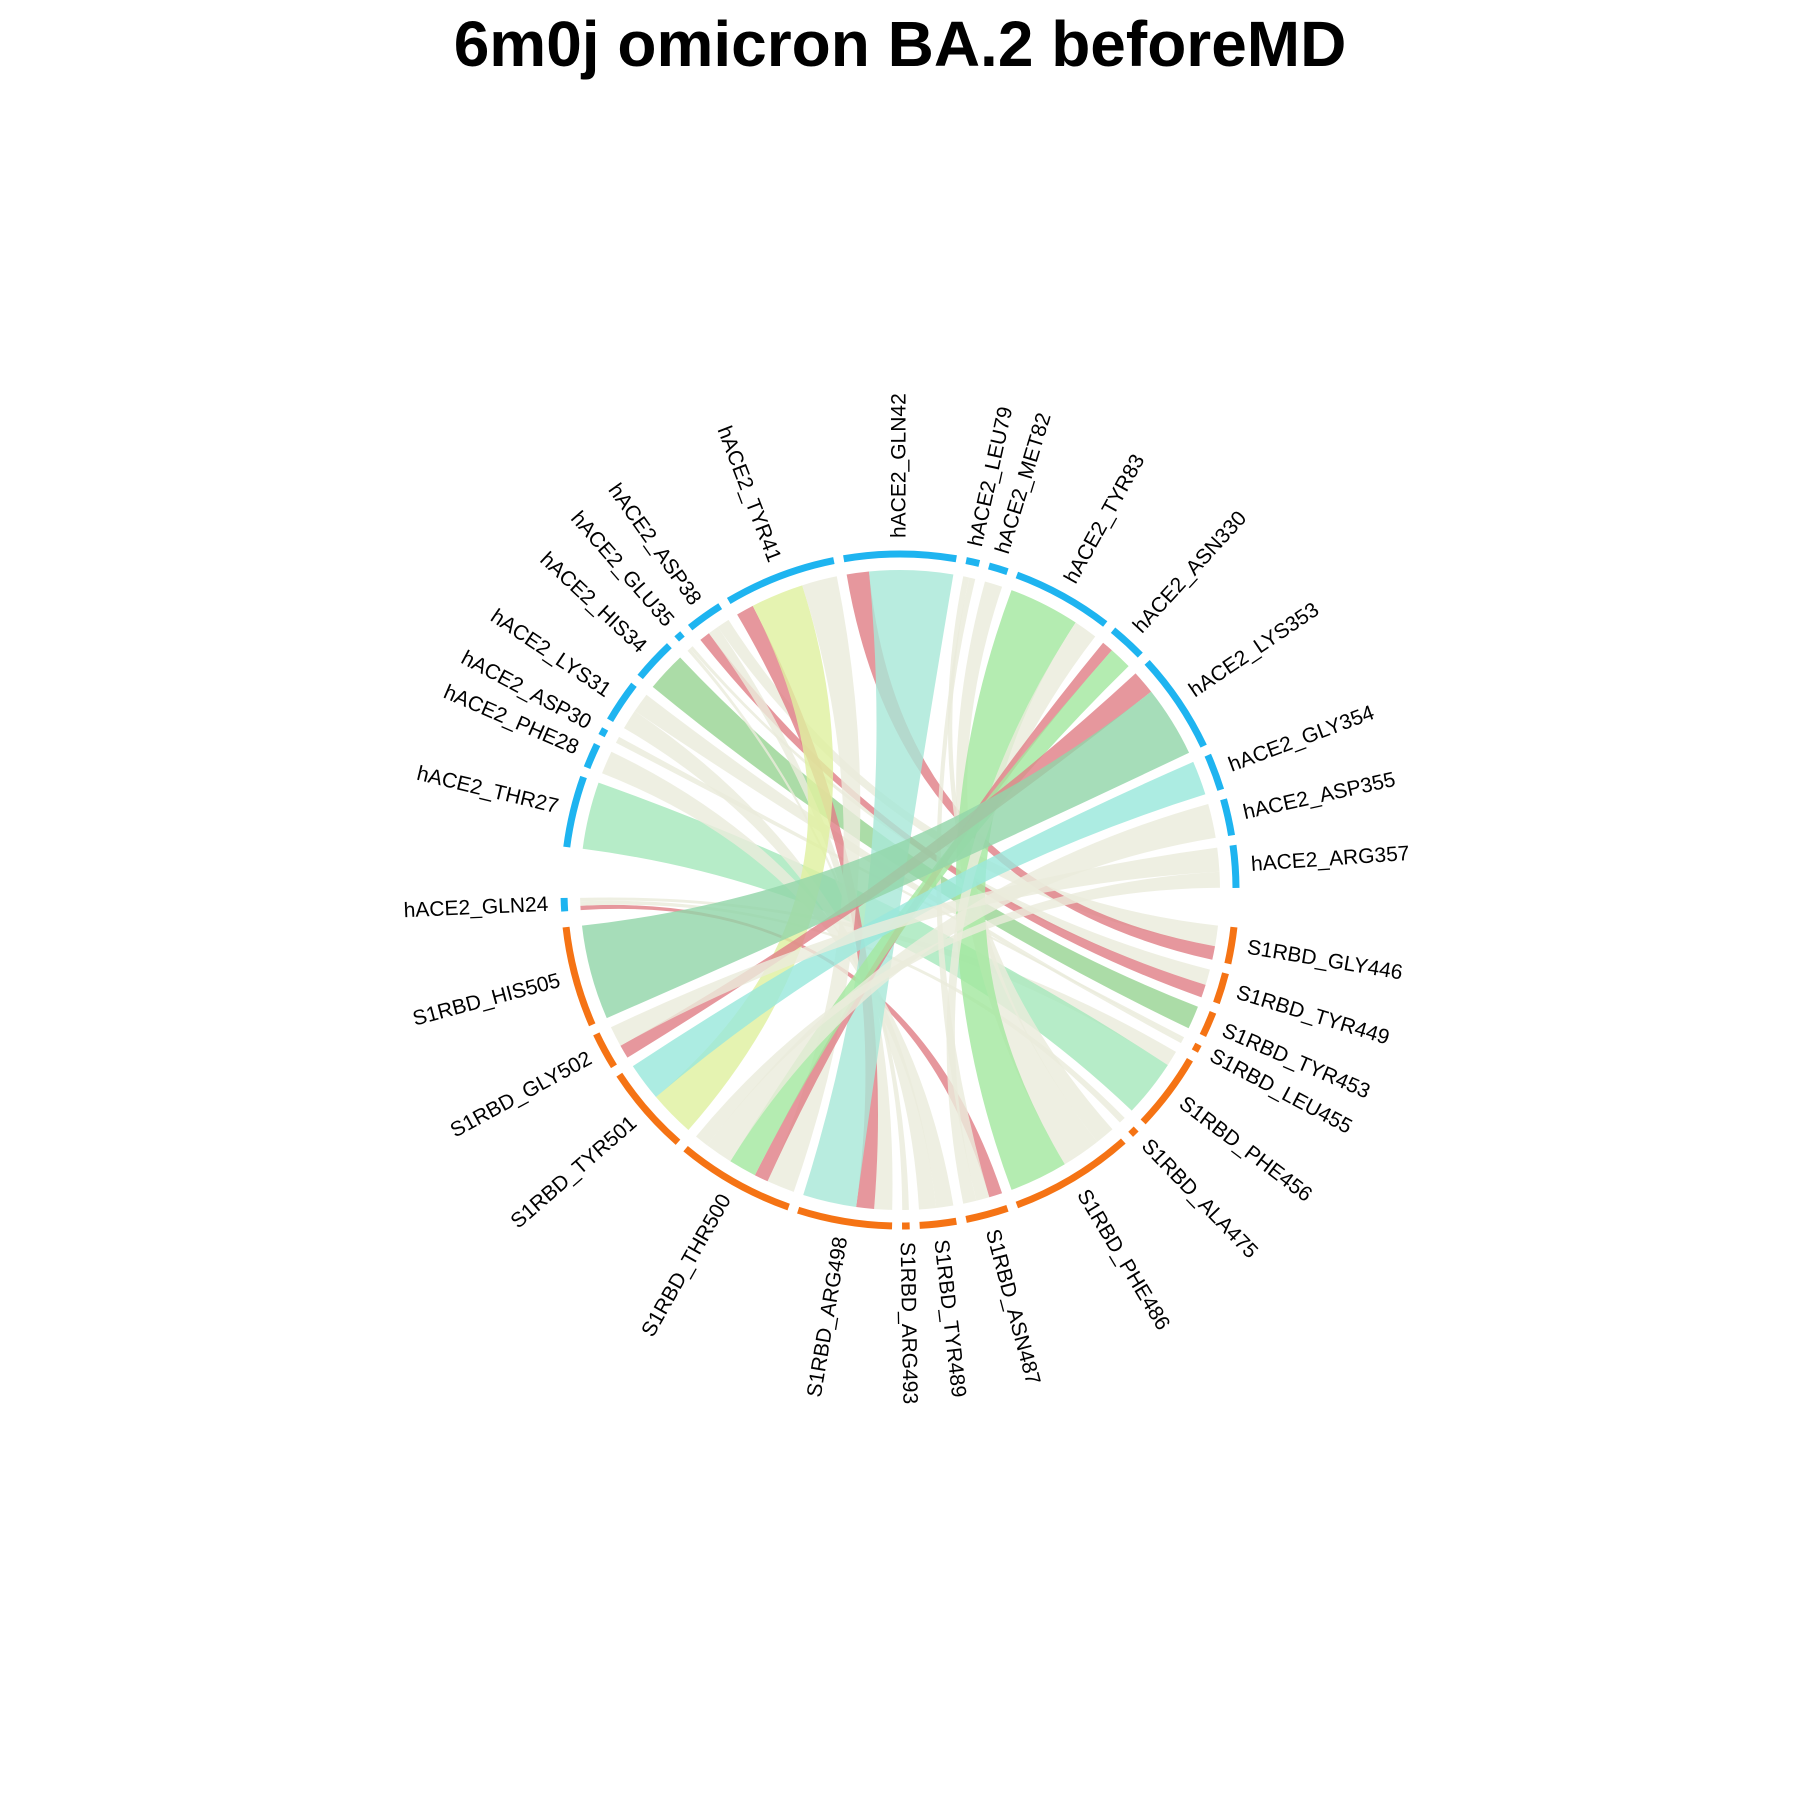 The width and height of the screenshot is (1800, 1800). Describe the element at coordinates (780, 580) in the screenshot. I see `sector-arc-hACE2_TYR41` at that location.